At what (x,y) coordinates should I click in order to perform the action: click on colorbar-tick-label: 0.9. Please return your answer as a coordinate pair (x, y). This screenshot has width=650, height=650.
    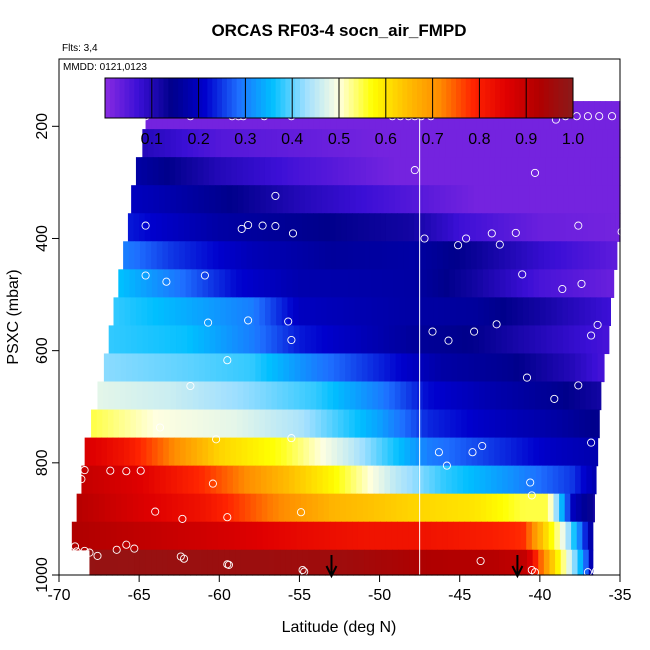
    Looking at the image, I should click on (526, 139).